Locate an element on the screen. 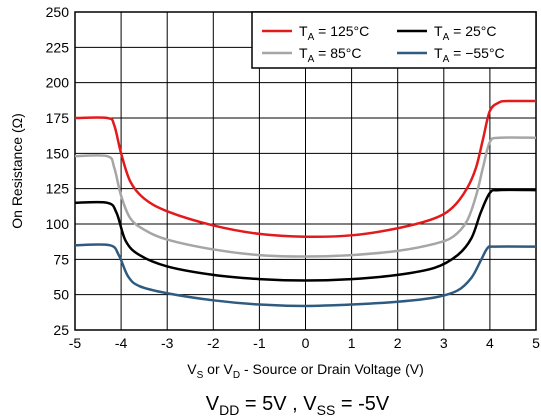 This screenshot has width=541, height=420. legend-label: TA = −55°C is located at coordinates (469, 55).